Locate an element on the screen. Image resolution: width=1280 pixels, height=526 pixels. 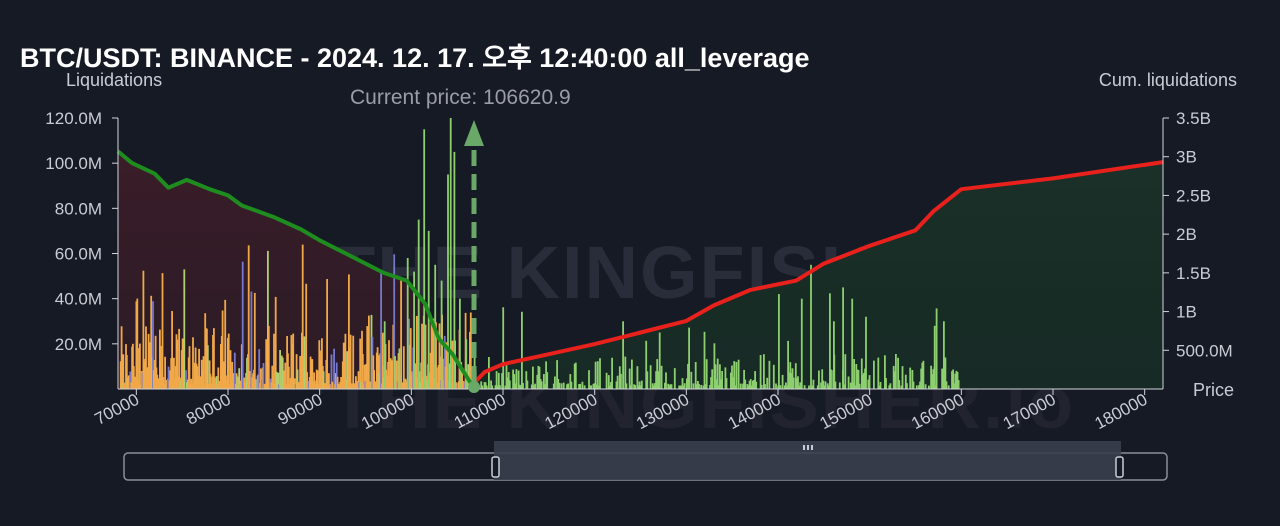
y-left-tick-label: 40.0M is located at coordinates (78, 299).